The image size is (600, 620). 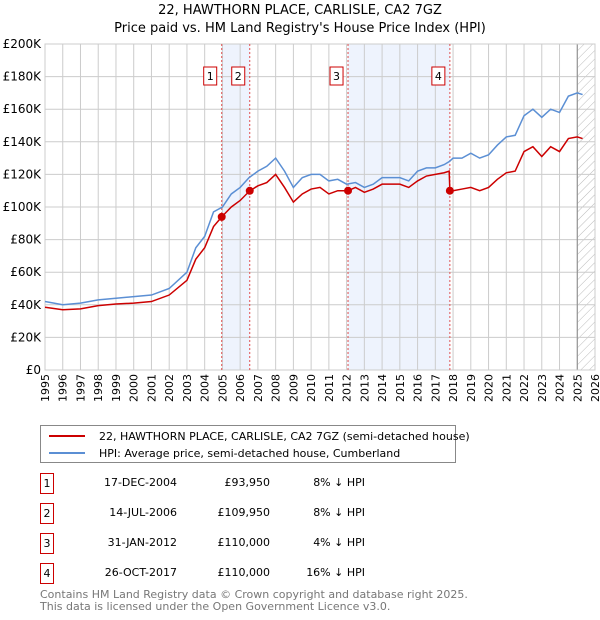 I want to click on sale-row: 4 26-OCT-2017 £110,000 16% ↓ HPI, so click(x=240, y=573).